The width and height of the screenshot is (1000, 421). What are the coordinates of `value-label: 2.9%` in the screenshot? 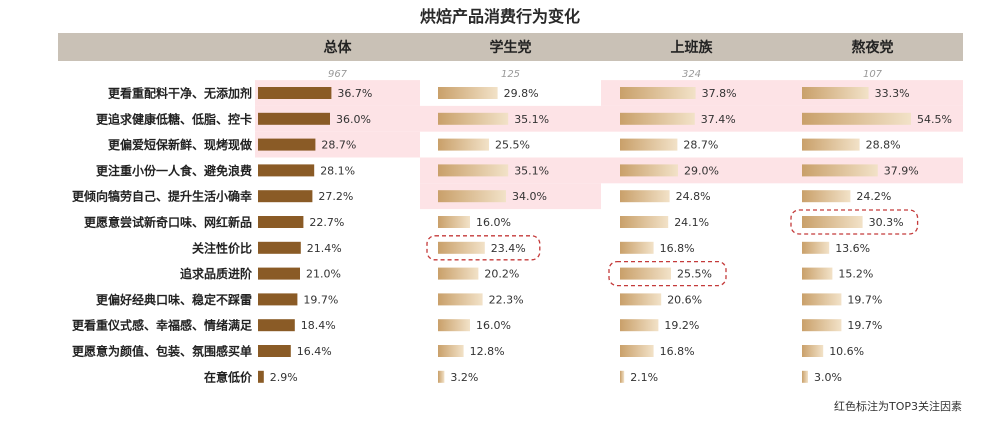 It's located at (284, 377).